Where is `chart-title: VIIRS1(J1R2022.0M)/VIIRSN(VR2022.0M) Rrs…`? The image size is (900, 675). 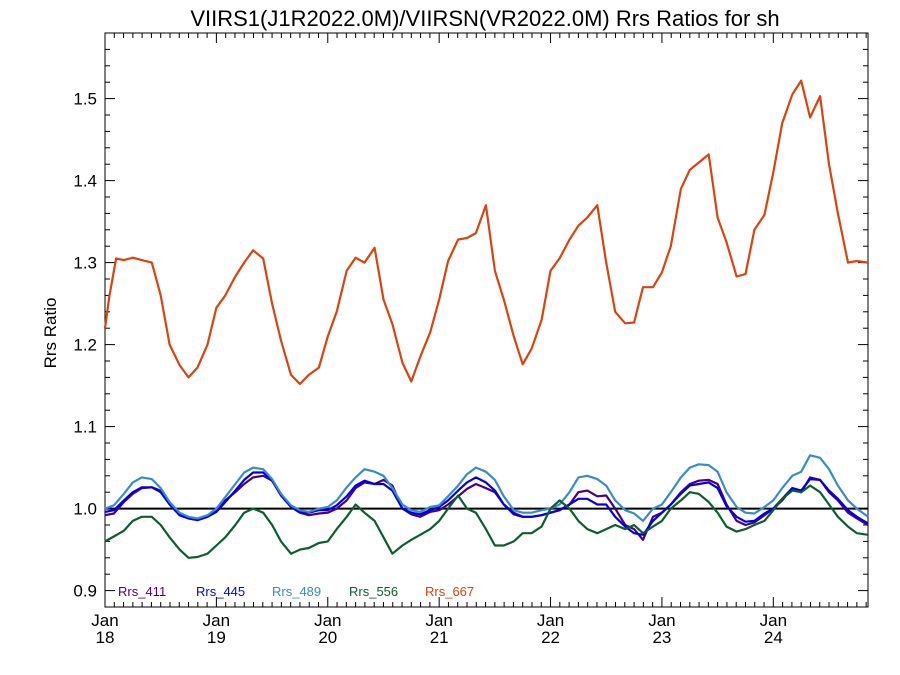
chart-title: VIIRS1(J1R2022.0M)/VIIRSN(VR2022.0M) Rrs… is located at coordinates (484, 18).